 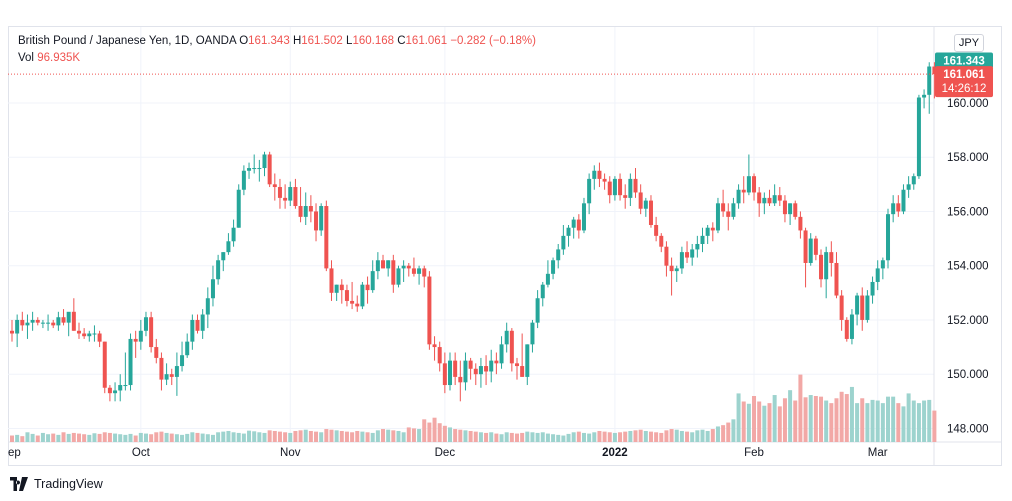 What do you see at coordinates (322, 41) in the screenshot?
I see `high-value: 161.502` at bounding box center [322, 41].